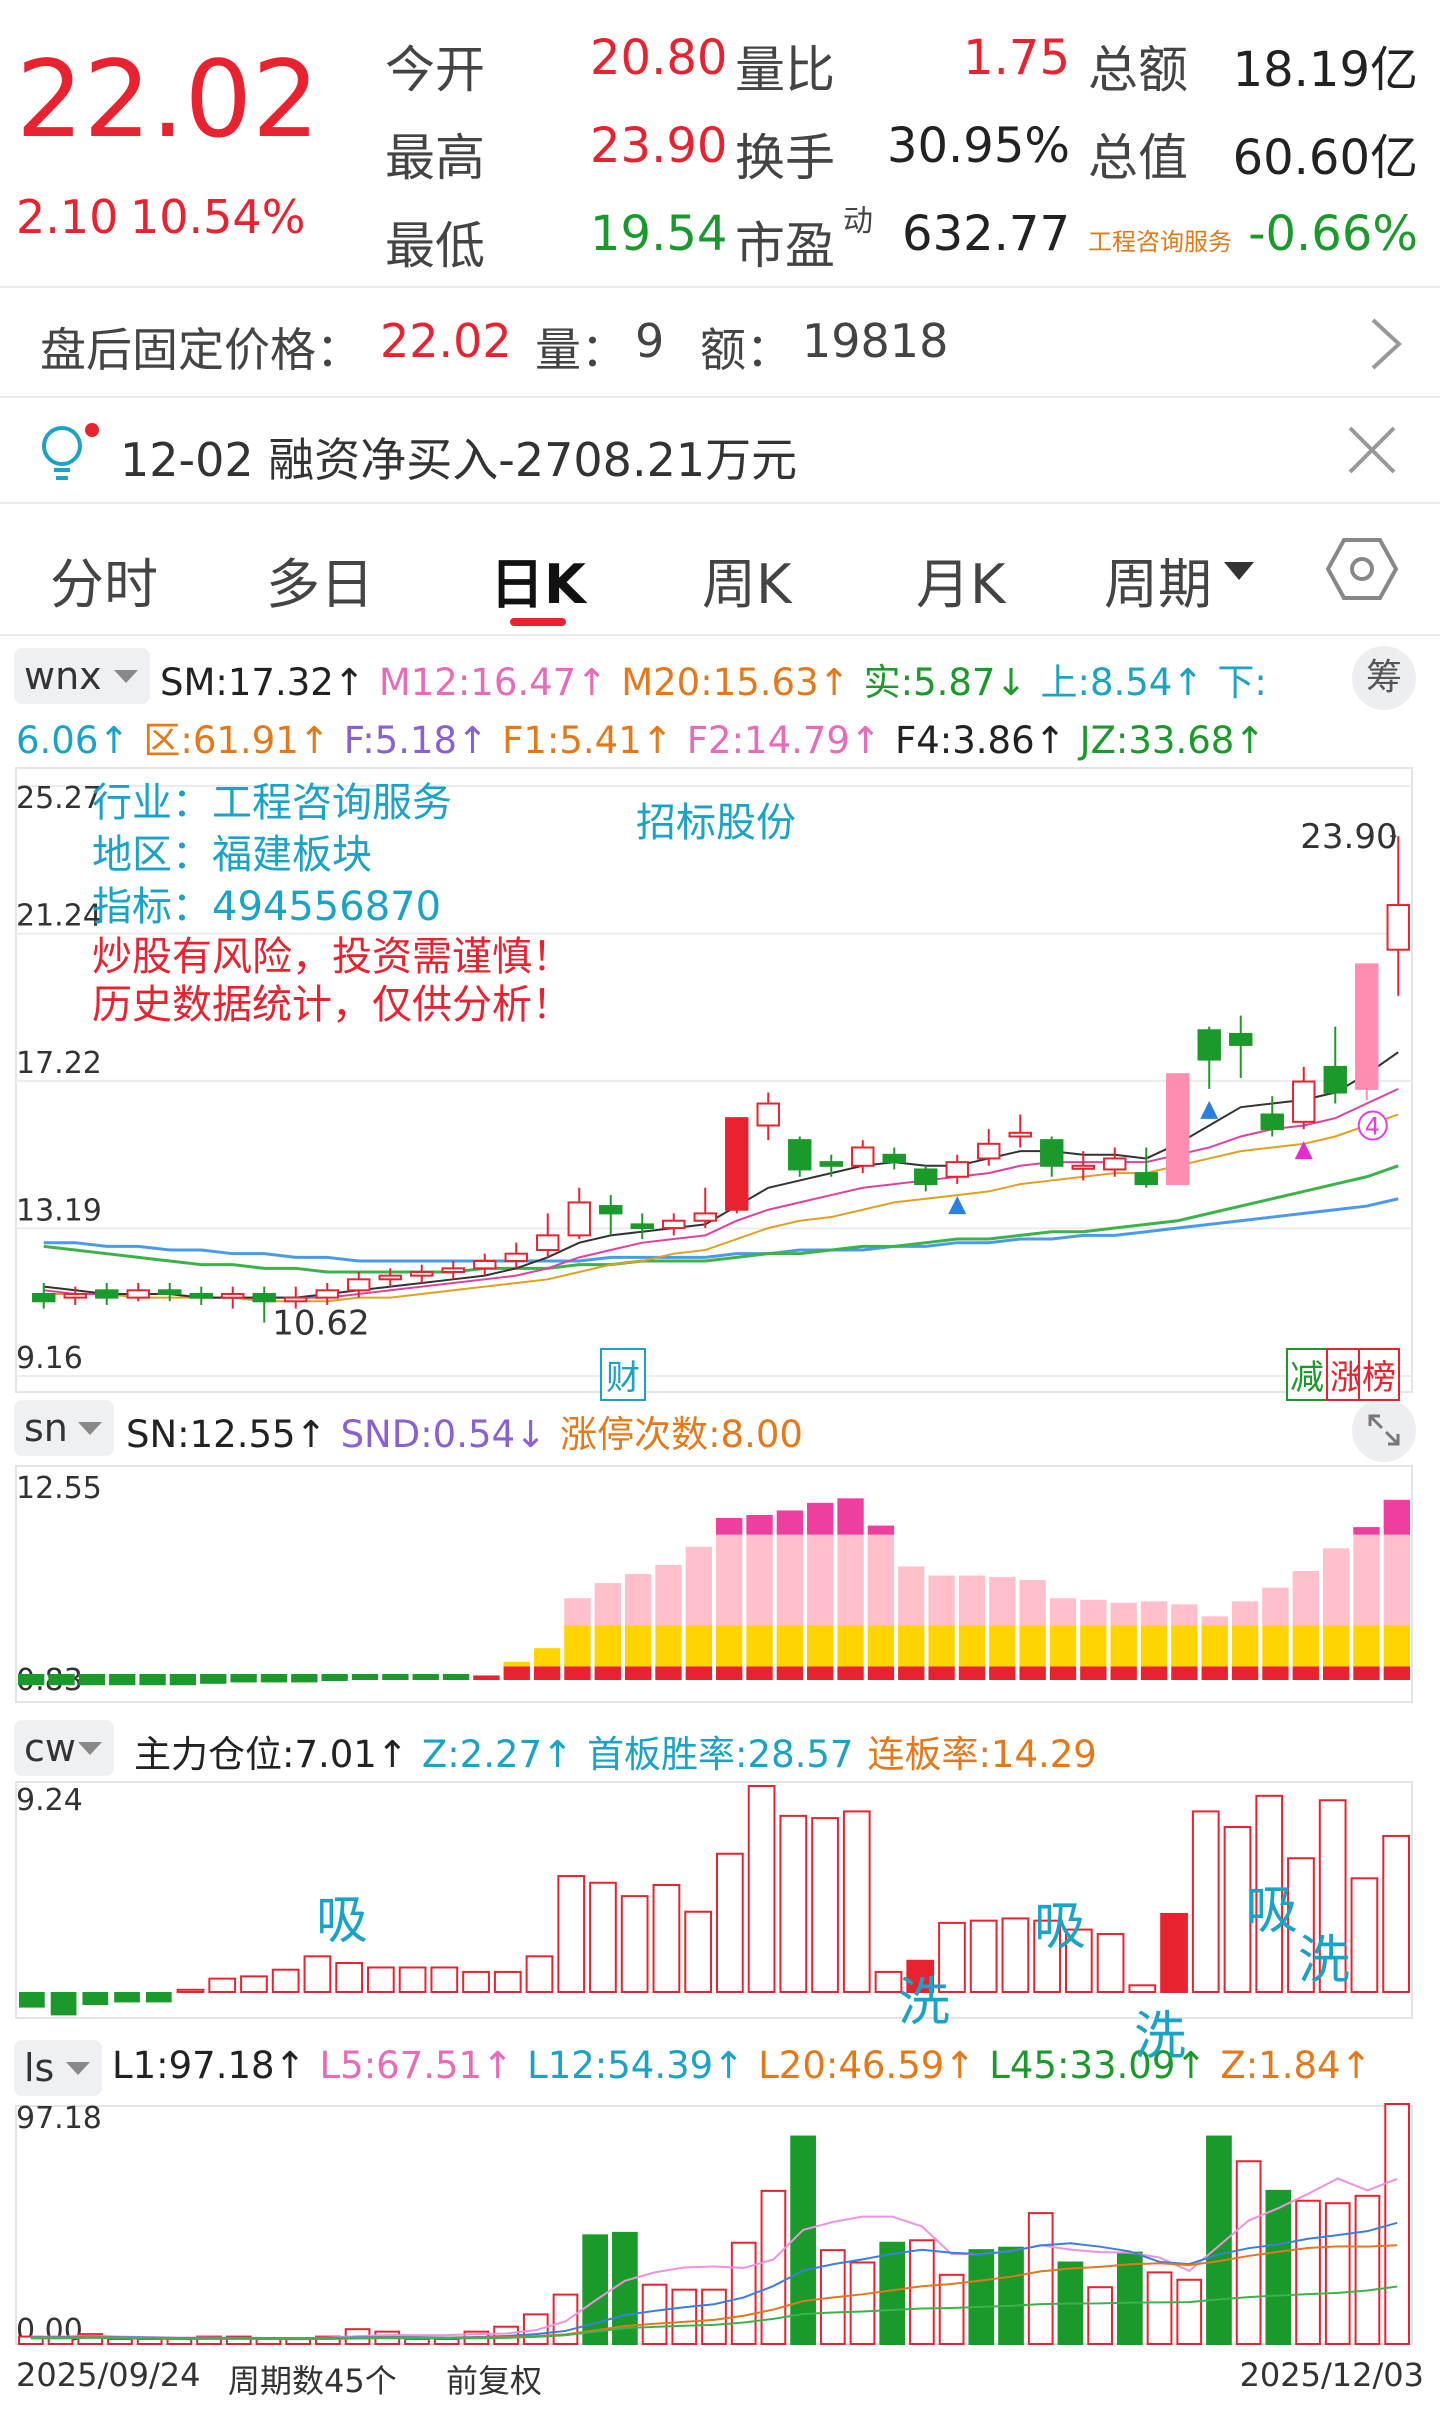 The height and width of the screenshot is (2413, 1440). I want to click on high-price-label: 23.90, so click(1348, 837).